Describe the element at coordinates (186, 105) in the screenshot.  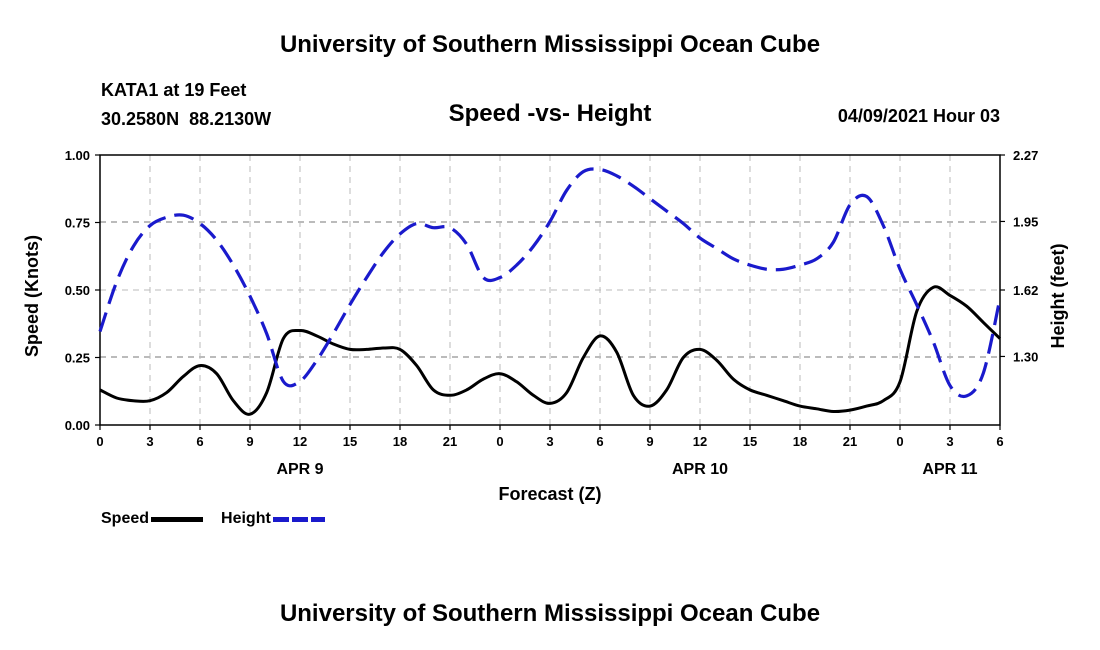
I see `station-info: KATA1 at 19 Feet 30.2580N 88.2130W` at that location.